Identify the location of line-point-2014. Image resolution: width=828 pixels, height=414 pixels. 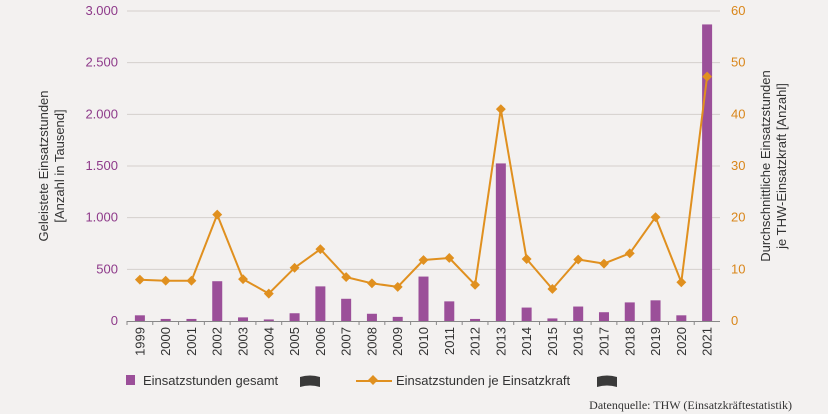
(526, 259).